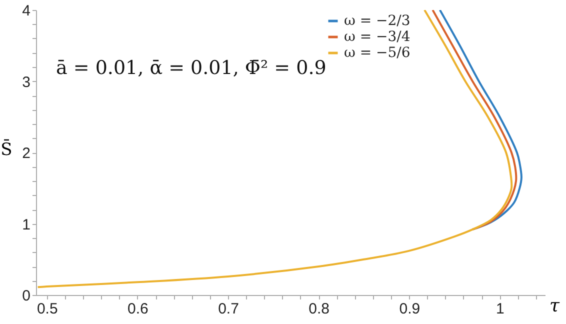 The width and height of the screenshot is (566, 324). What do you see at coordinates (409, 309) in the screenshot?
I see `x-tick-label: 0.9` at bounding box center [409, 309].